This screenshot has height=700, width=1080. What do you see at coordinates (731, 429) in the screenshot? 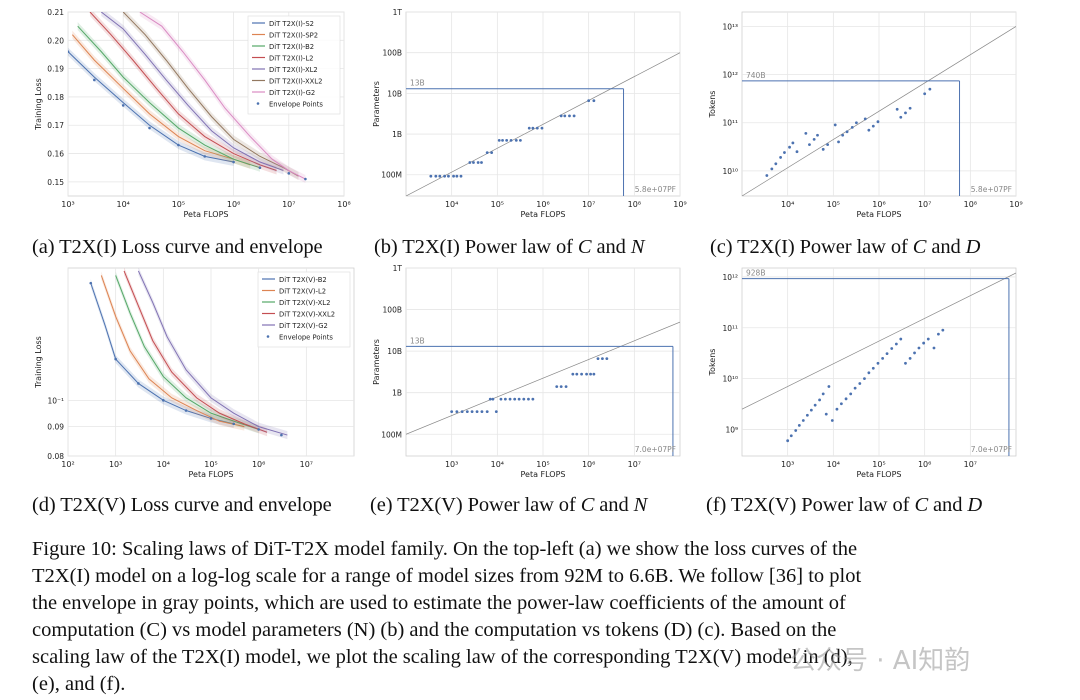
I see `y-tick-label: 10⁹` at bounding box center [731, 429].